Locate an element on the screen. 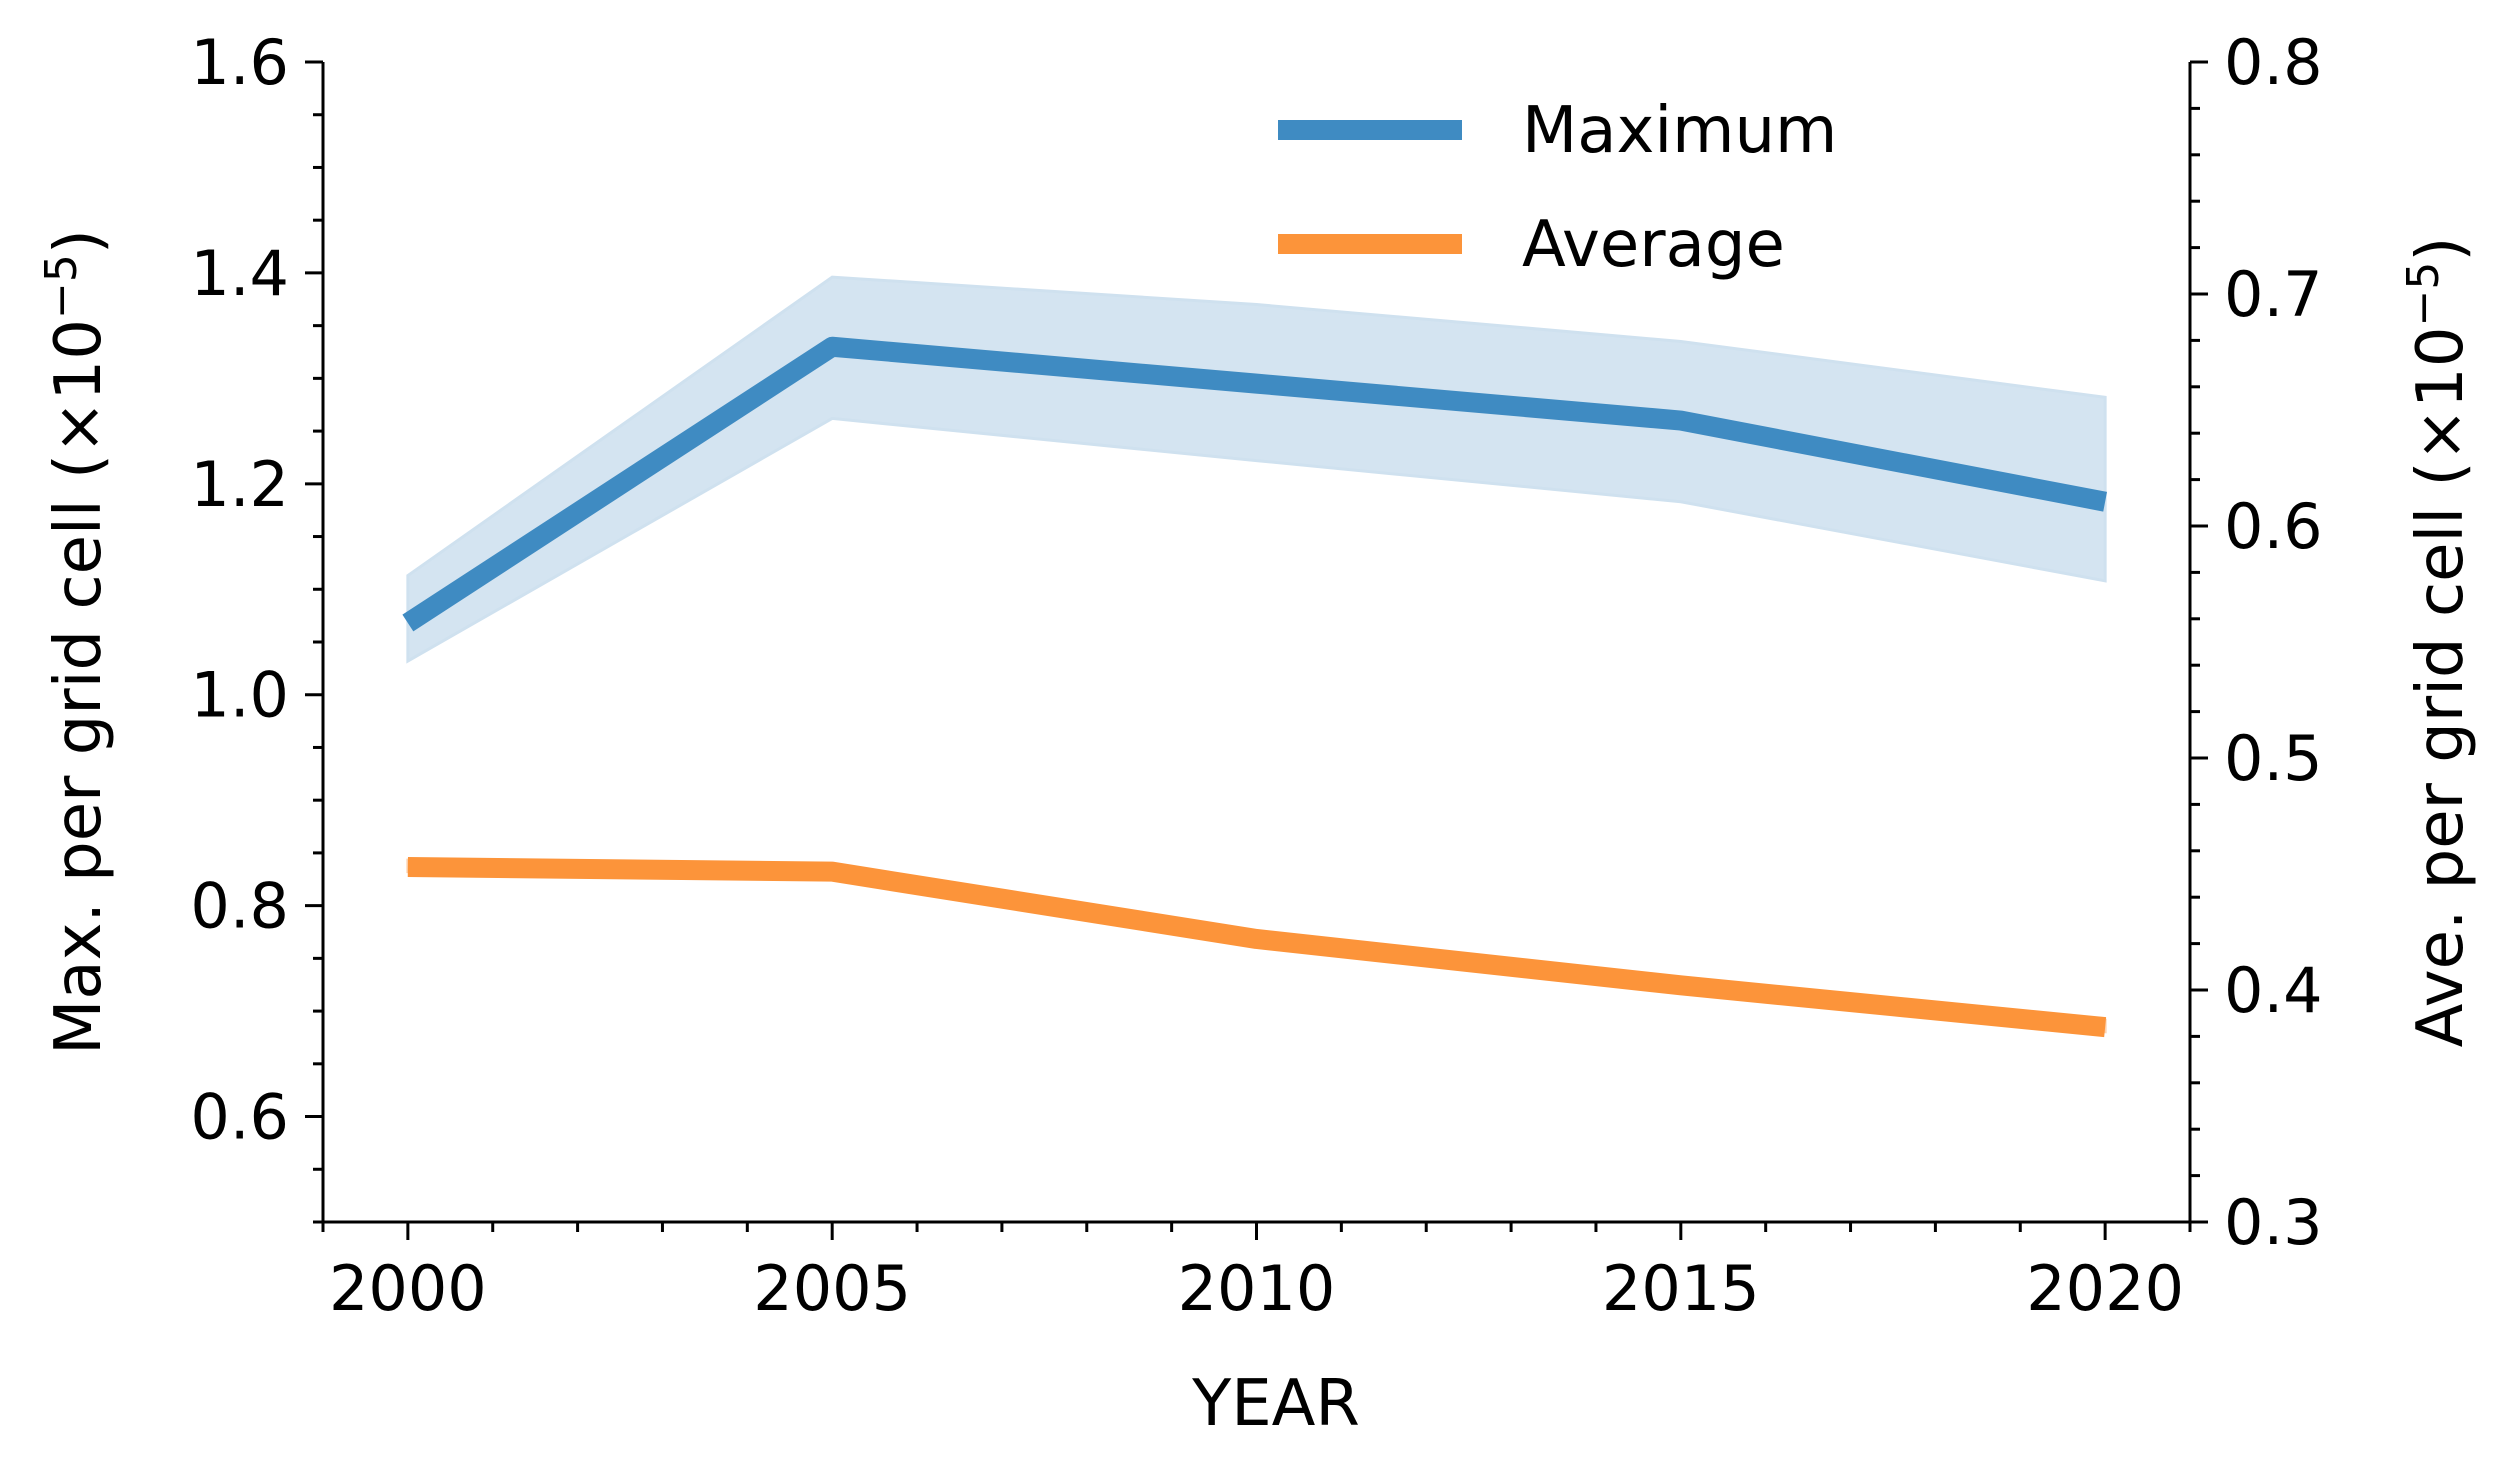 This screenshot has height=1469, width=2497. left-y-tick-label: 0.6 is located at coordinates (239, 1117).